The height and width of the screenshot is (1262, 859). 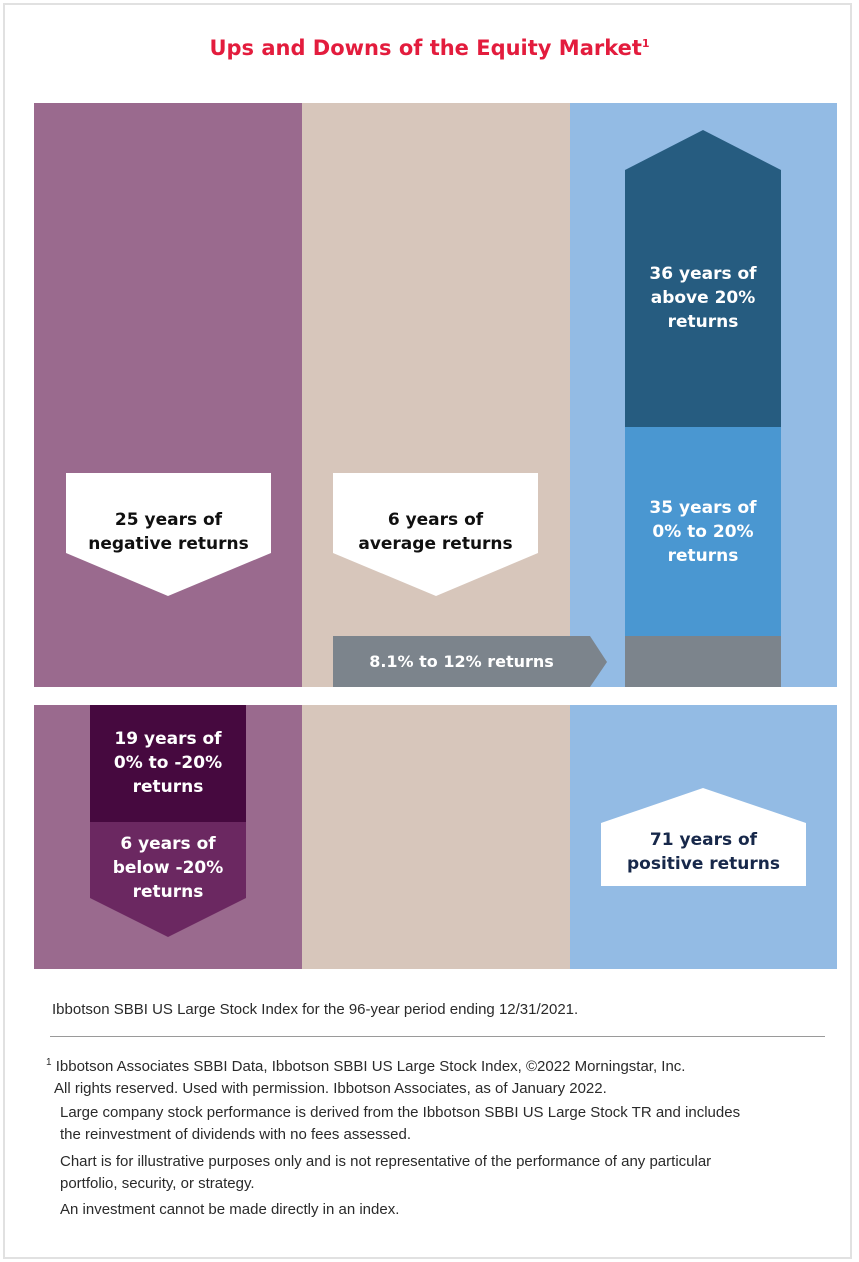 I want to click on zero-to-neg20-label: 19 years of 0% to -20% returns, so click(x=168, y=763).